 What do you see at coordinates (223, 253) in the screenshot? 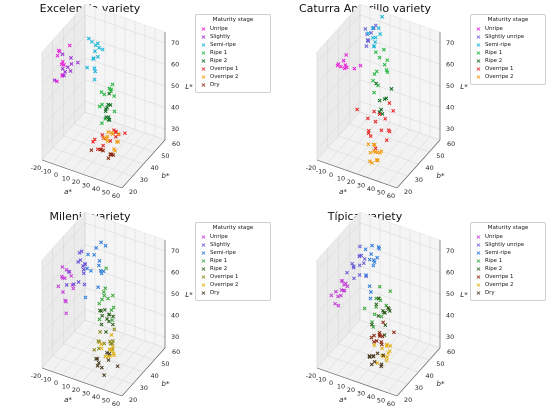
I see `legend-label: Semi-ripe` at bounding box center [223, 253].